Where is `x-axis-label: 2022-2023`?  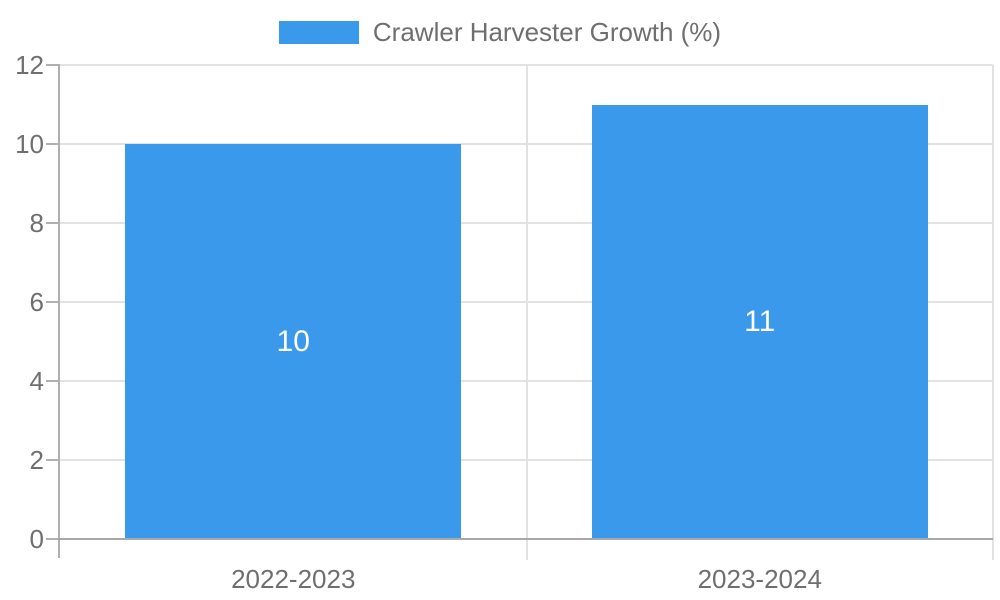 x-axis-label: 2022-2023 is located at coordinates (293, 579).